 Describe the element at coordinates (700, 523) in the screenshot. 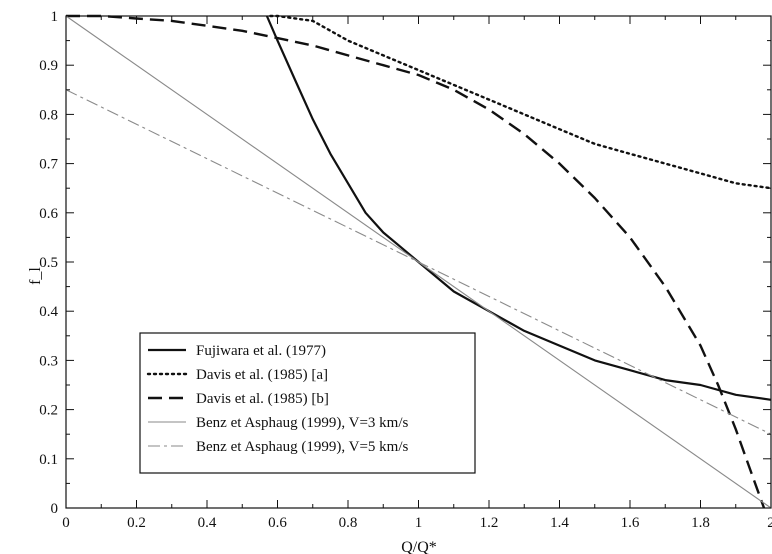

I see `x-tick-label: 1.8` at that location.